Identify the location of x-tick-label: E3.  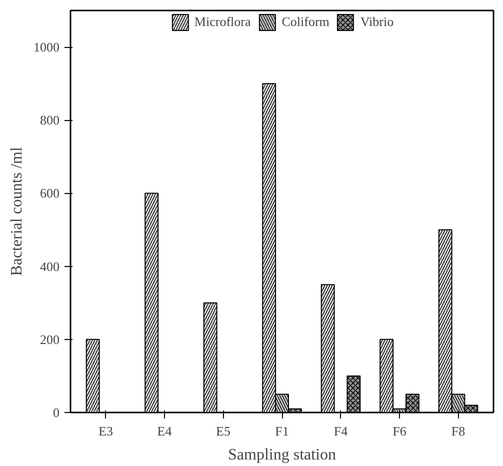
(105, 431).